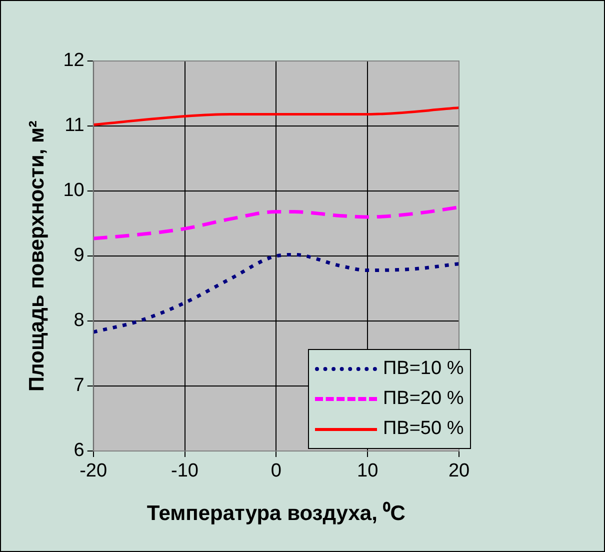 This screenshot has width=605, height=552. What do you see at coordinates (73, 61) in the screenshot?
I see `y-tick-label: 12` at bounding box center [73, 61].